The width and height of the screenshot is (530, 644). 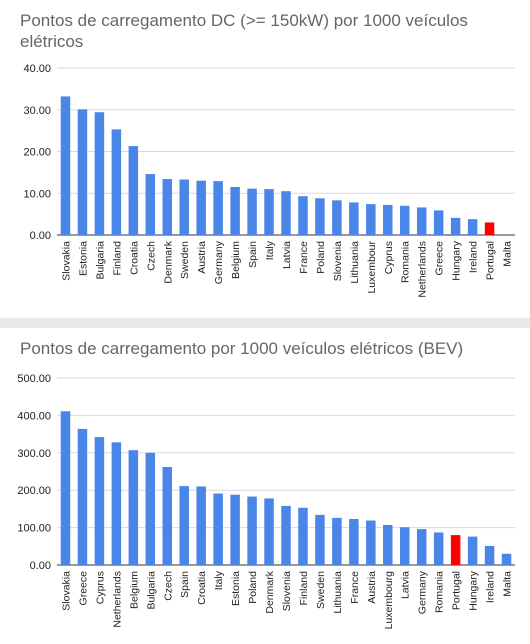 I want to click on y-tick-label: 200.00, so click(x=34, y=491).